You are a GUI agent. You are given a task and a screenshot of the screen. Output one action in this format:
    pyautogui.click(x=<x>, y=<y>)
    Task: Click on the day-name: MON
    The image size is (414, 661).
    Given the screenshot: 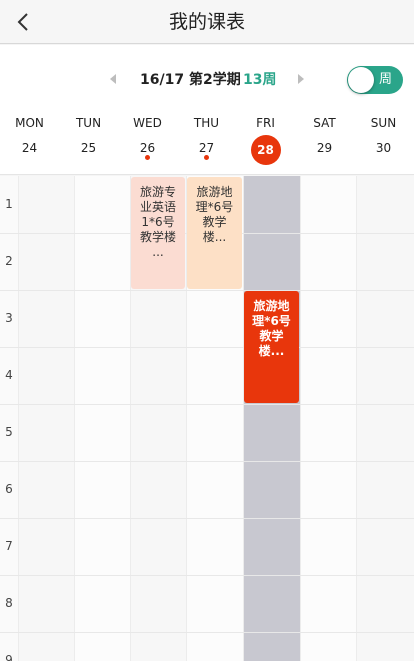 What is the action you would take?
    pyautogui.click(x=29, y=123)
    